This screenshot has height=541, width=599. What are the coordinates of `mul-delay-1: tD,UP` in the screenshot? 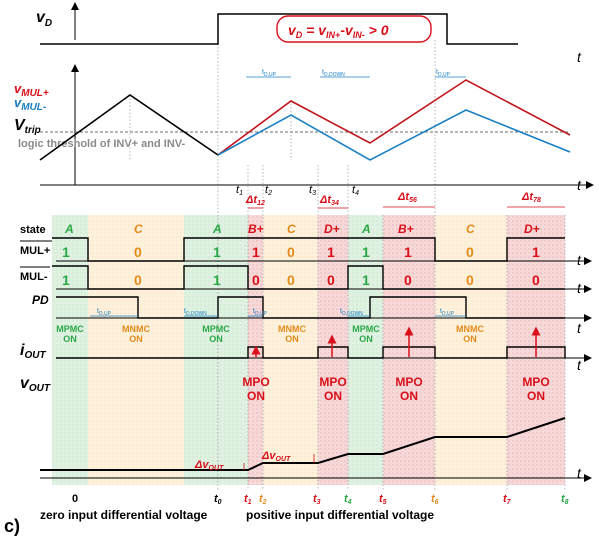 It's located at (268, 73).